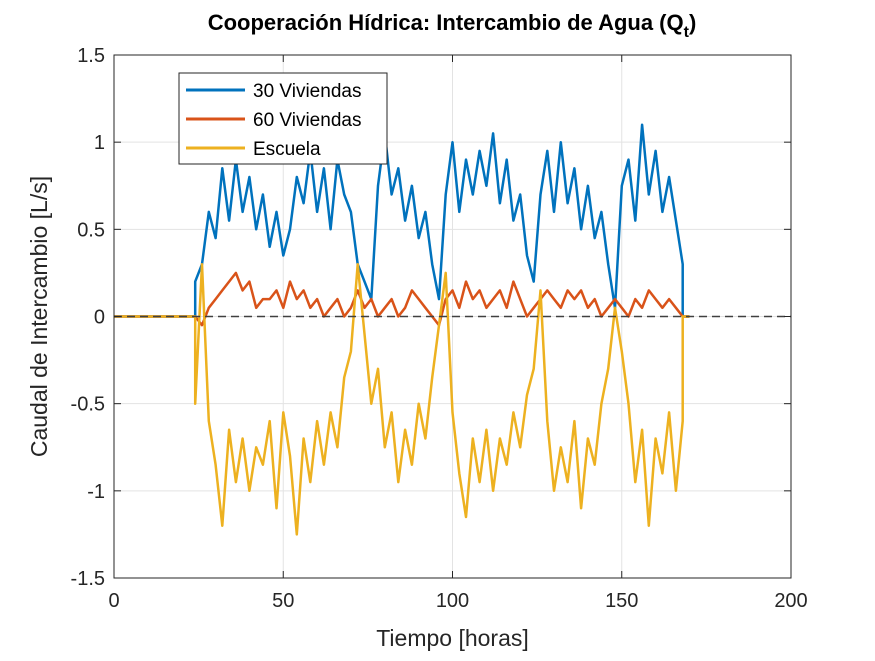 This screenshot has height=661, width=875. I want to click on chart-title-subscript: t, so click(687, 32).